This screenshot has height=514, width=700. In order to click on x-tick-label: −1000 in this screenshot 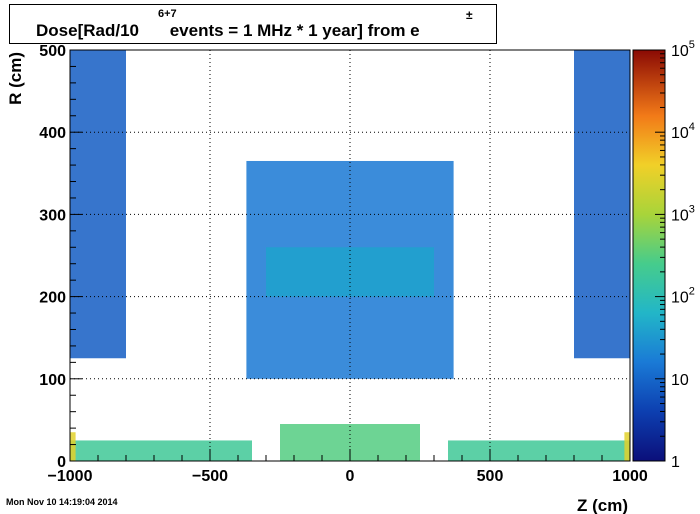, I will do `click(70, 476)`.